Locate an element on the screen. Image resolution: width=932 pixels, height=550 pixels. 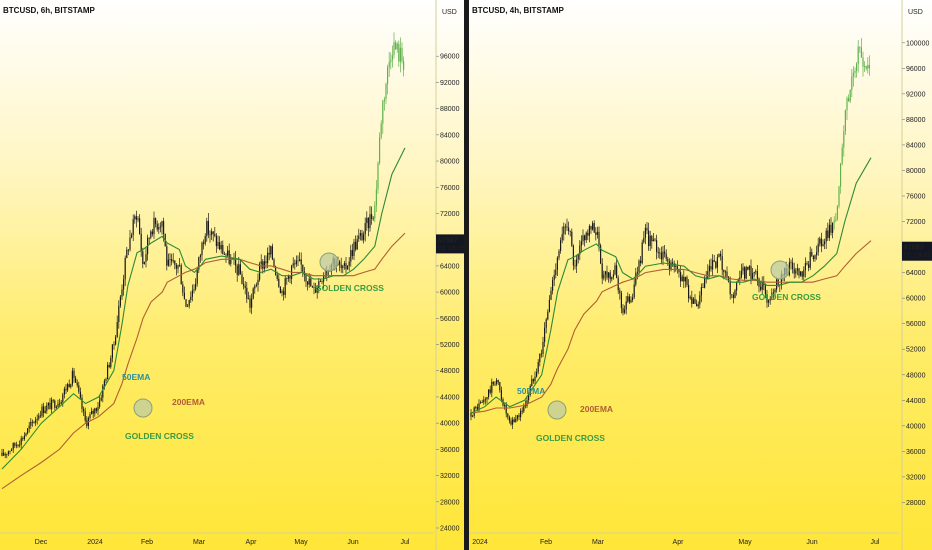
y-tick-label: 80000 is located at coordinates (450, 162).